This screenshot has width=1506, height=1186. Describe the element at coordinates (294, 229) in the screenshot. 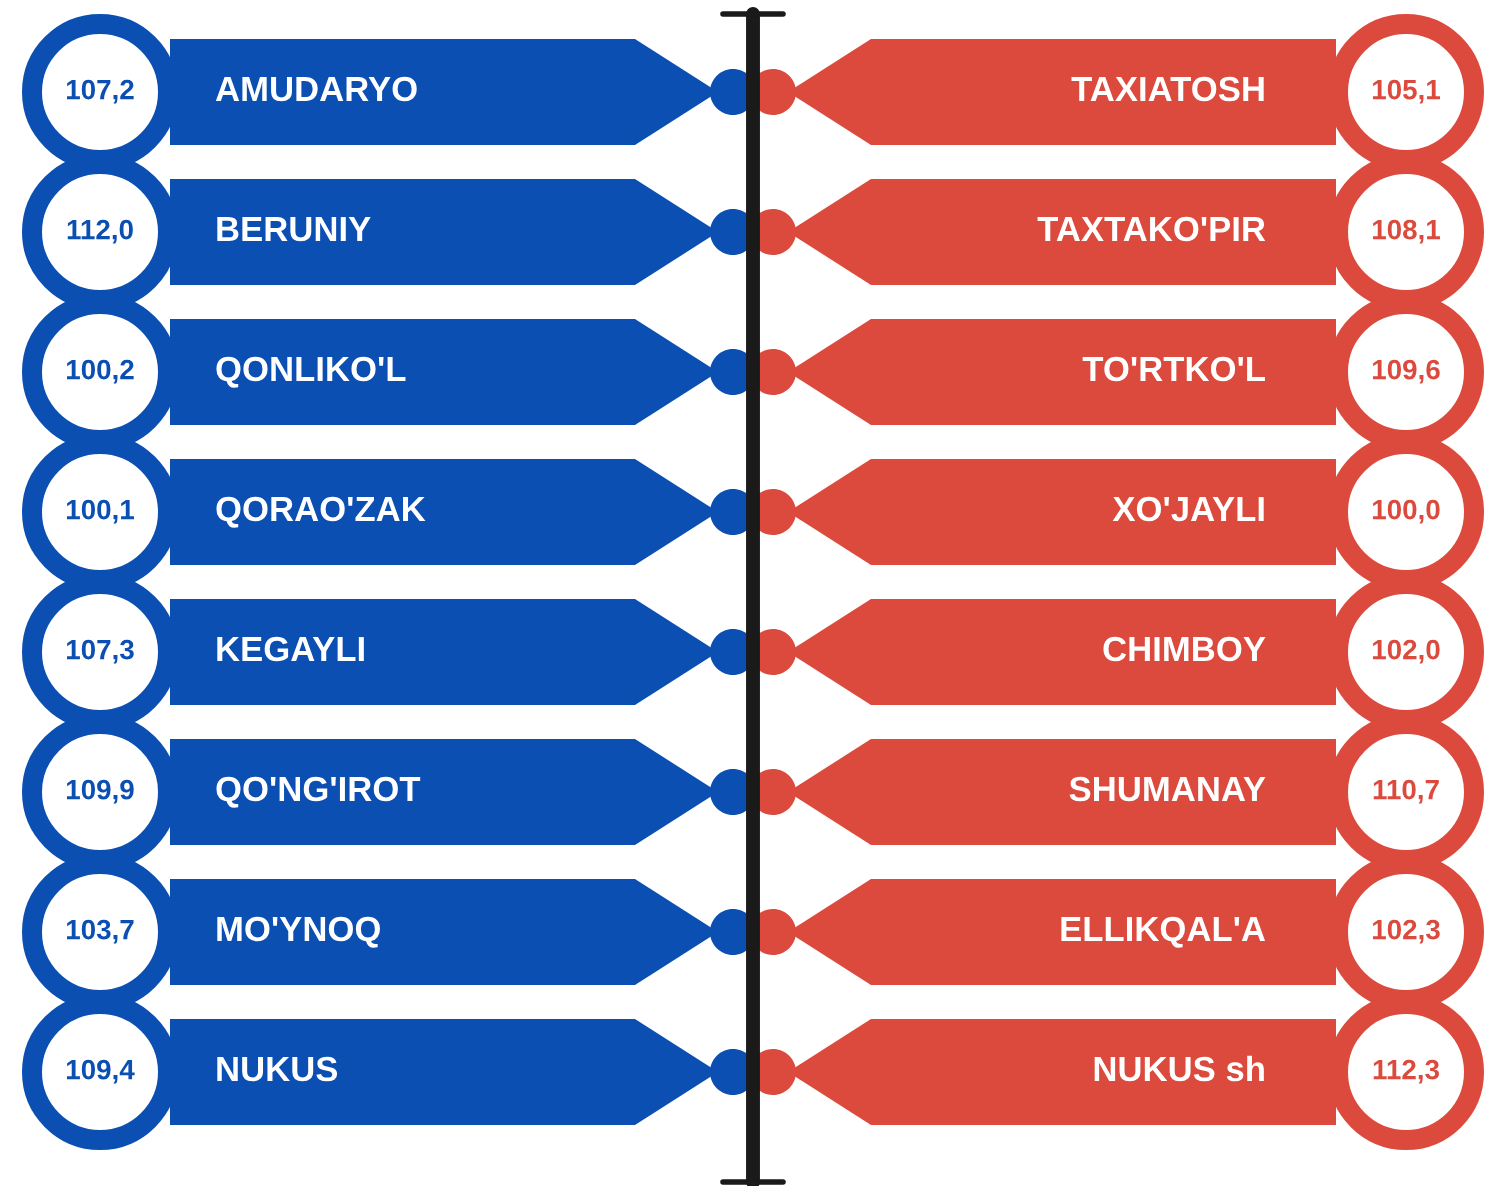

I see `category-label: BERUNIY` at that location.